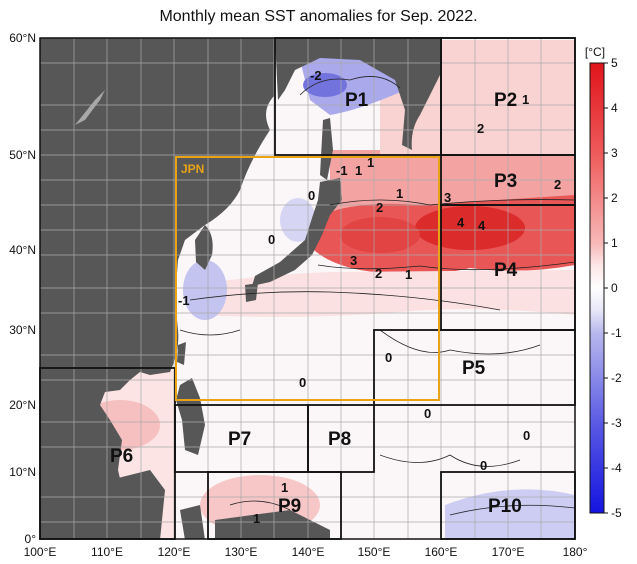 The width and height of the screenshot is (637, 564). I want to click on colorbar-label: -3, so click(616, 423).